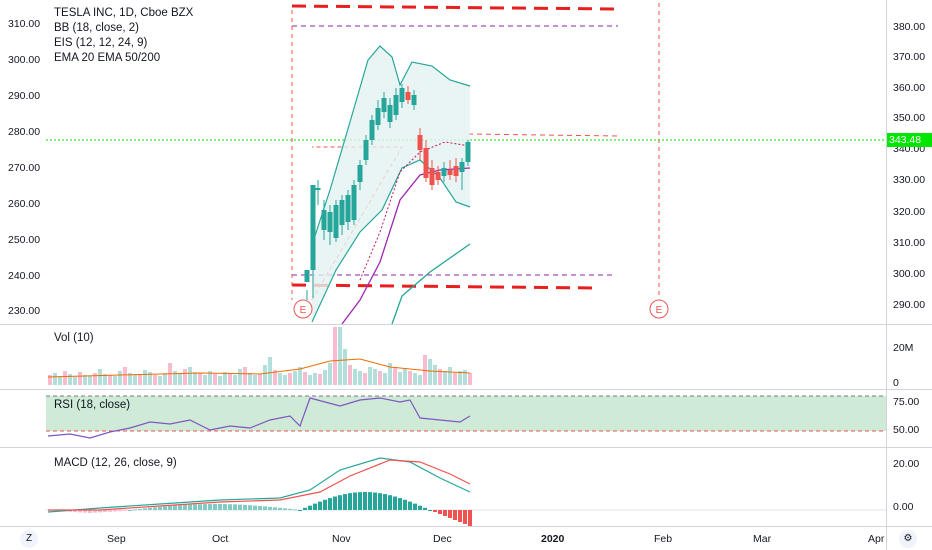  I want to click on volume-legend: Vol (10), so click(74, 338).